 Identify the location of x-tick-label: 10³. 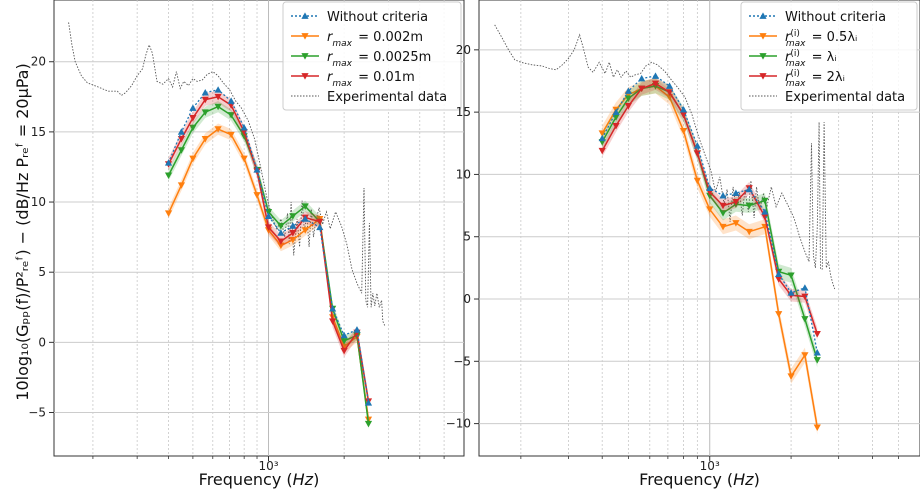
(710, 466).